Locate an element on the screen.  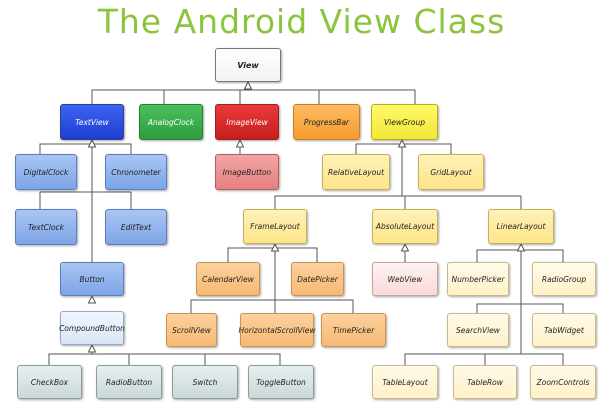
node-imageview: ImageView is located at coordinates (247, 122).